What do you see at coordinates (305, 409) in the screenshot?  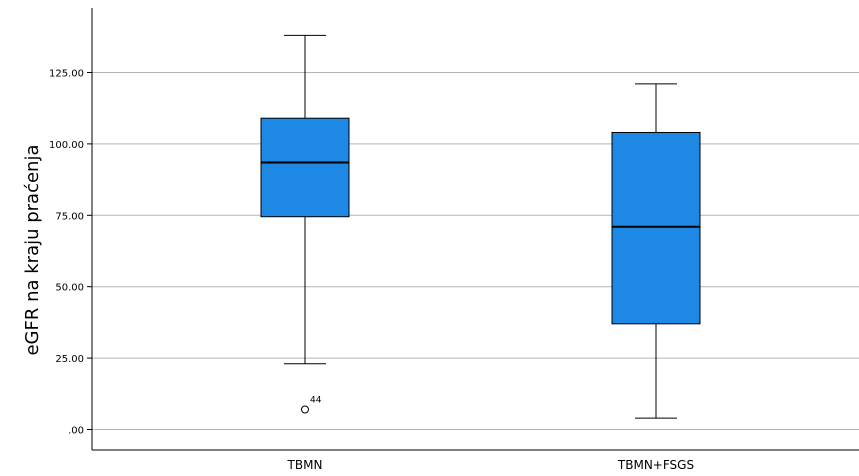 I see `outlier-point` at bounding box center [305, 409].